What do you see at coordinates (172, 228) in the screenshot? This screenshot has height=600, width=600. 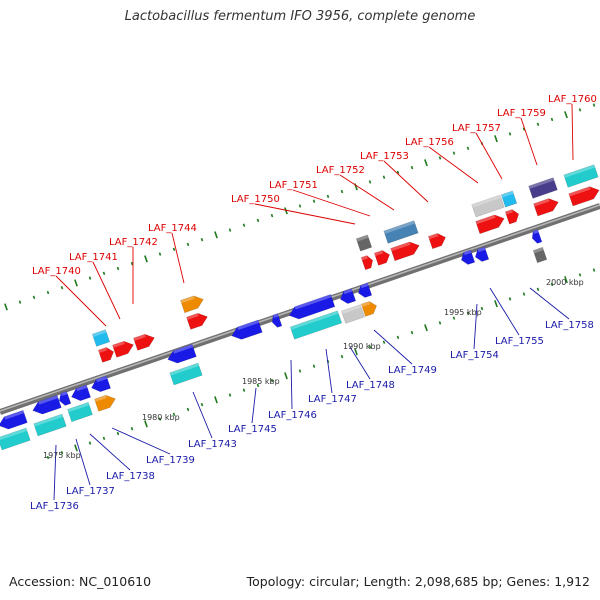 I see `gene-label: LAF_1744` at bounding box center [172, 228].